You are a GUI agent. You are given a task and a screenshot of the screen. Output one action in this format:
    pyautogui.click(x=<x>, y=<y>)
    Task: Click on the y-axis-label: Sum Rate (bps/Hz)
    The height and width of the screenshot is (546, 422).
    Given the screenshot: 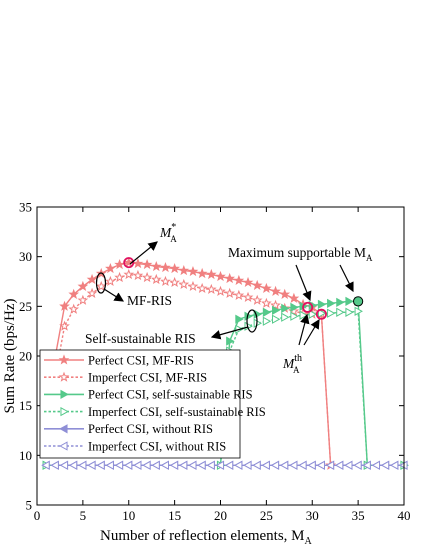 What is the action you would take?
    pyautogui.click(x=10, y=356)
    